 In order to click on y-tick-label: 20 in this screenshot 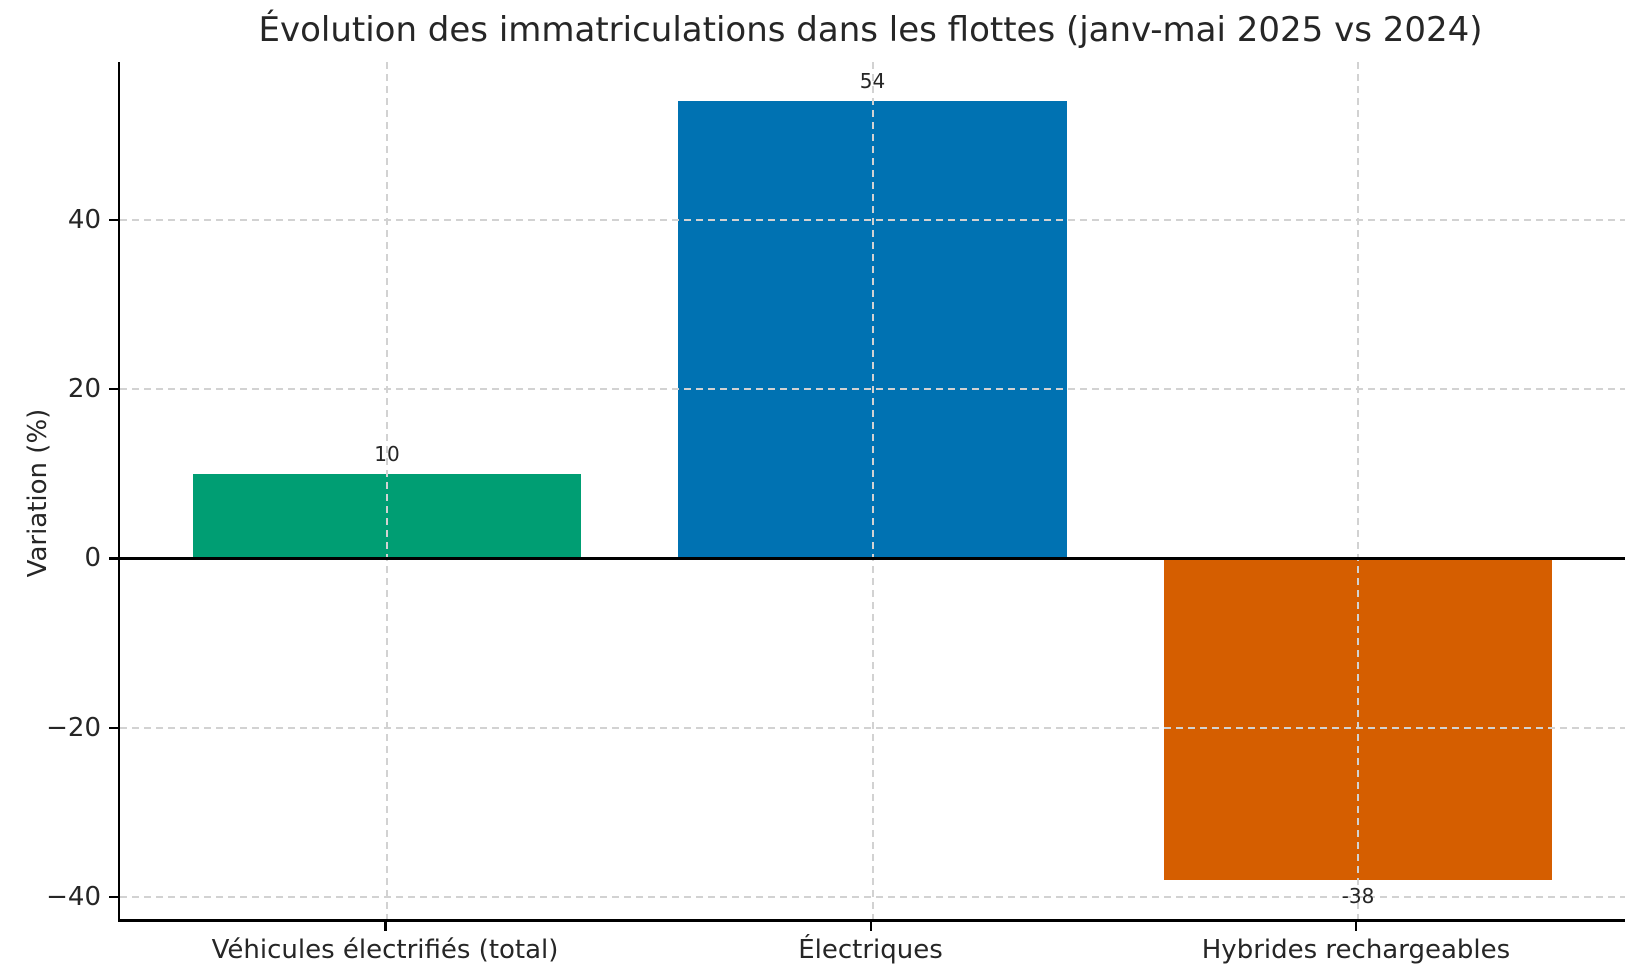, I will do `click(84, 388)`.